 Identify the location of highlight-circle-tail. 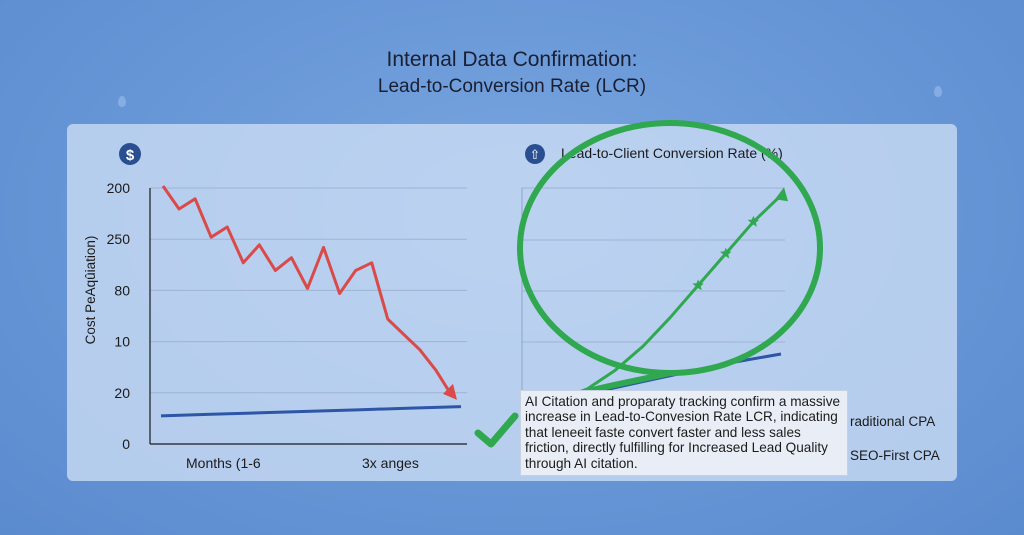
(627, 382).